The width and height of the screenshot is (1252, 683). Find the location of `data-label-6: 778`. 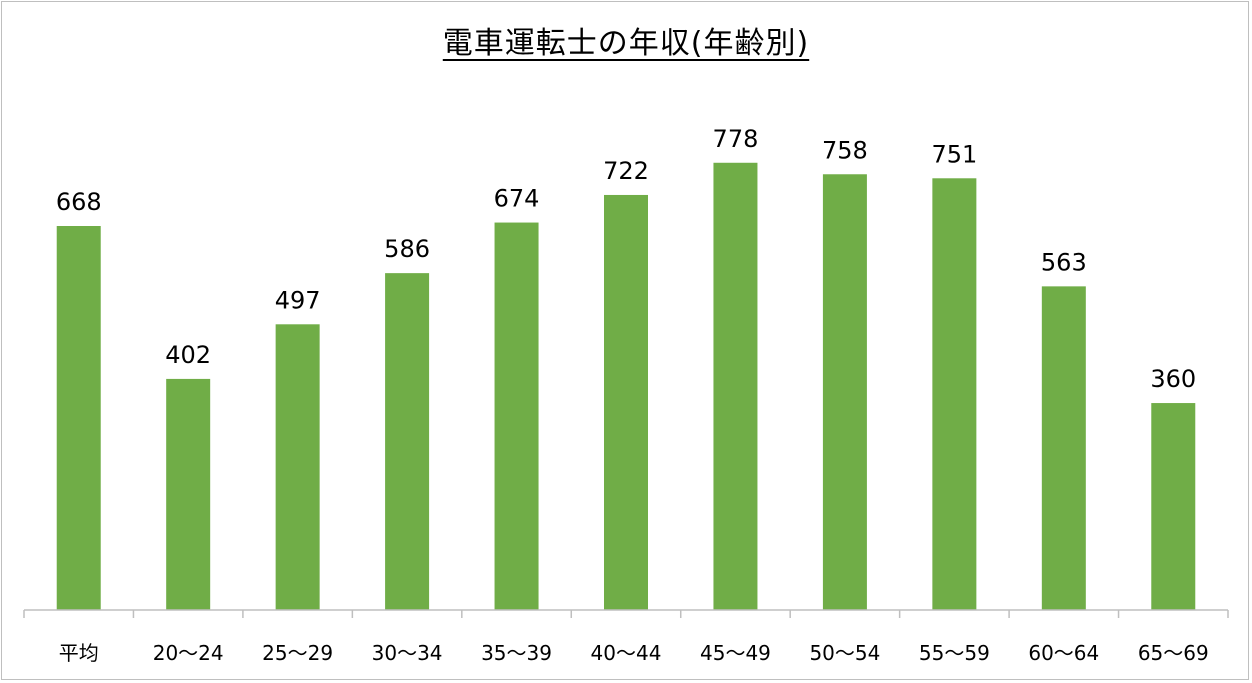

data-label-6: 778 is located at coordinates (736, 139).